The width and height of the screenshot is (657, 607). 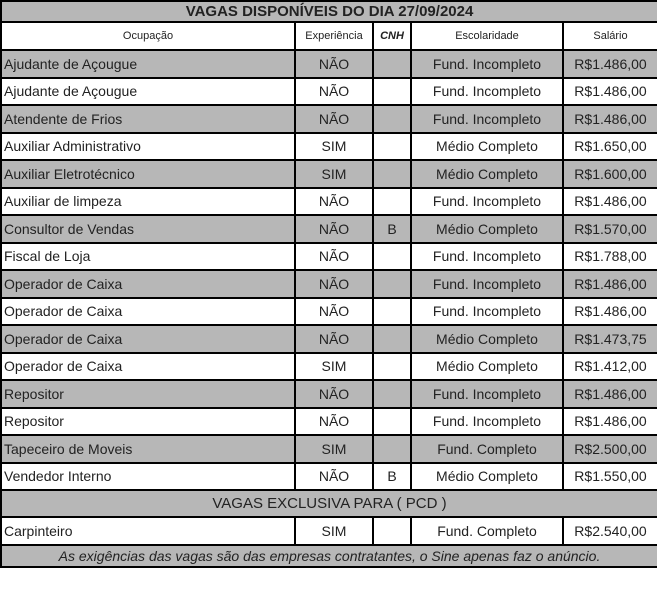 What do you see at coordinates (148, 201) in the screenshot?
I see `cell-ocupacao: Auxiliar de limpeza` at bounding box center [148, 201].